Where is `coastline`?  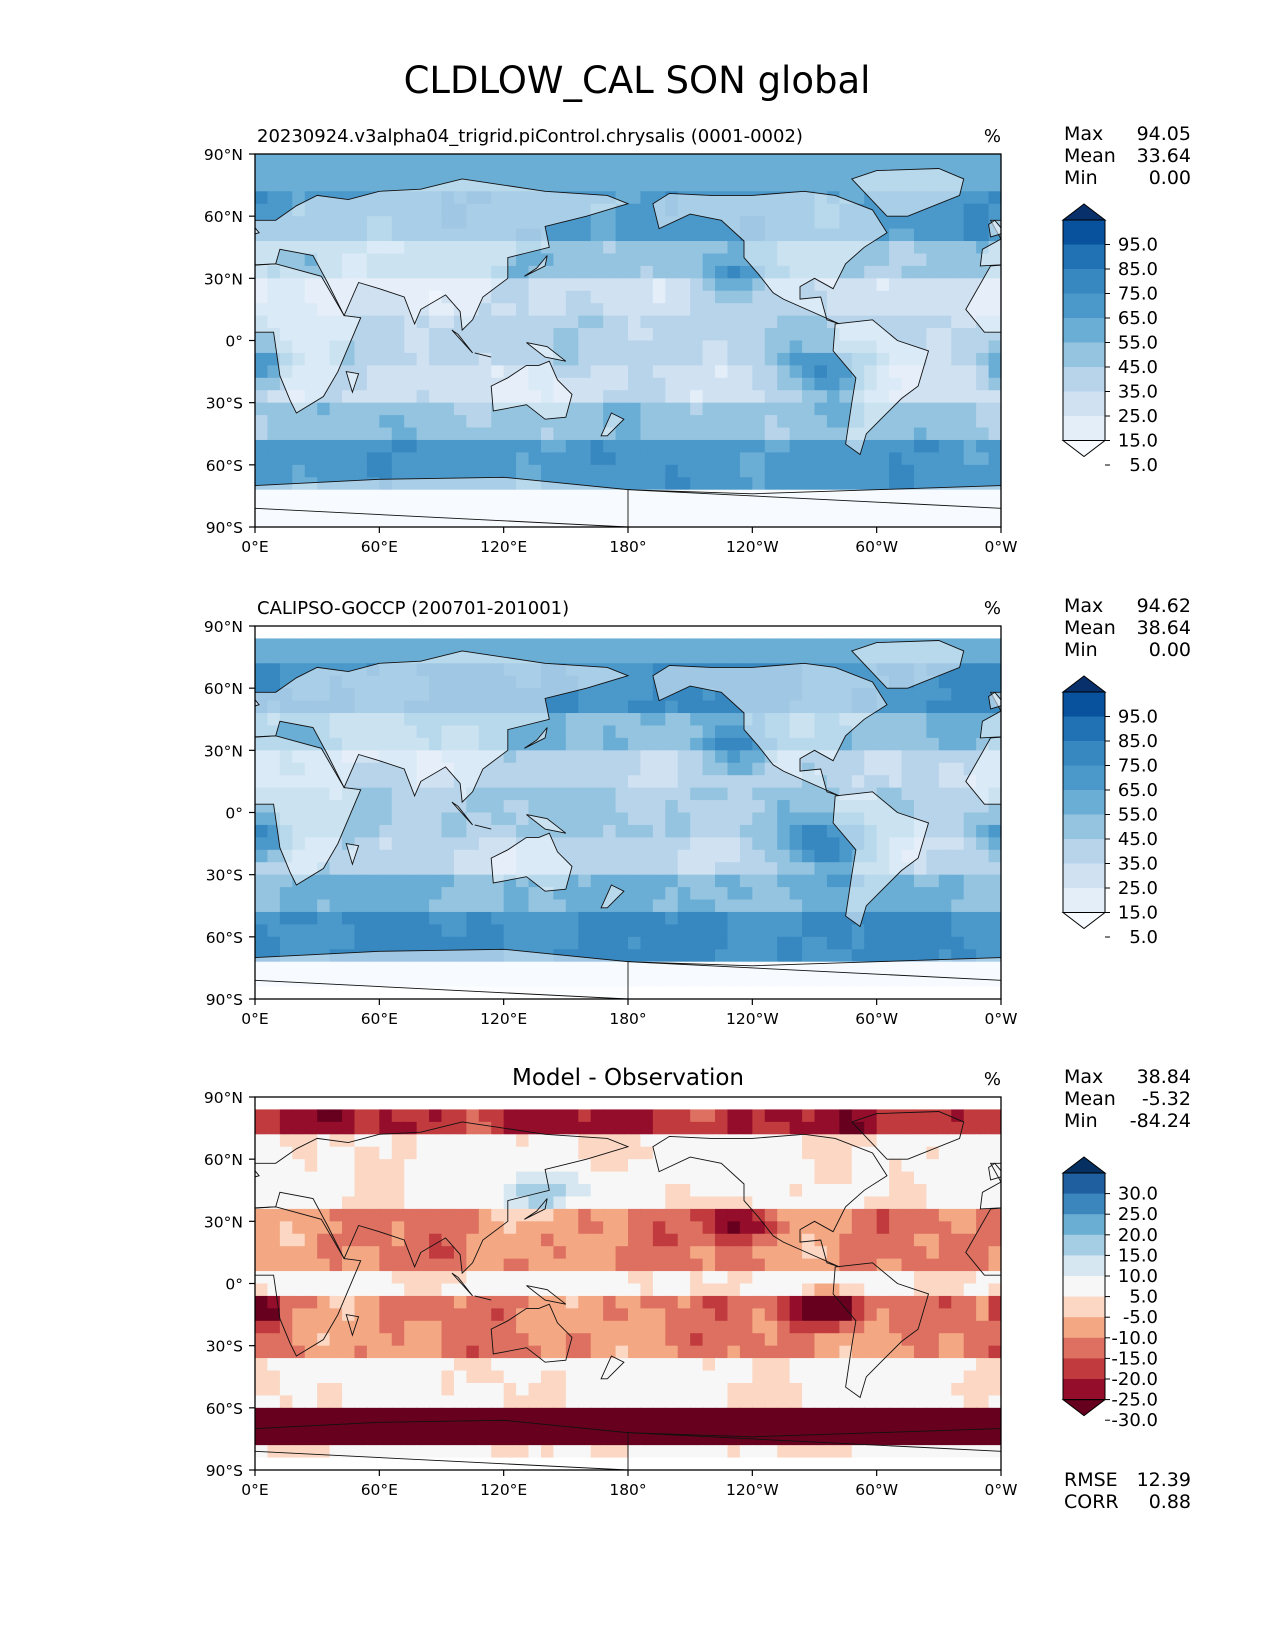 coastline is located at coordinates (814, 497).